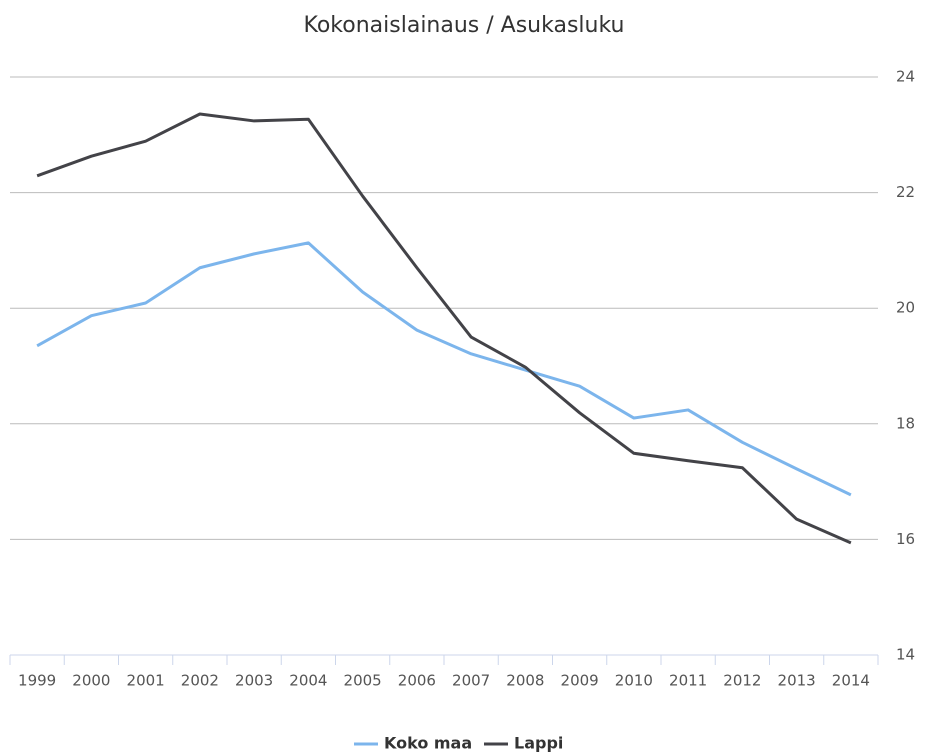 The image size is (928, 753). What do you see at coordinates (797, 681) in the screenshot?
I see `x-tick-label: 2013` at bounding box center [797, 681].